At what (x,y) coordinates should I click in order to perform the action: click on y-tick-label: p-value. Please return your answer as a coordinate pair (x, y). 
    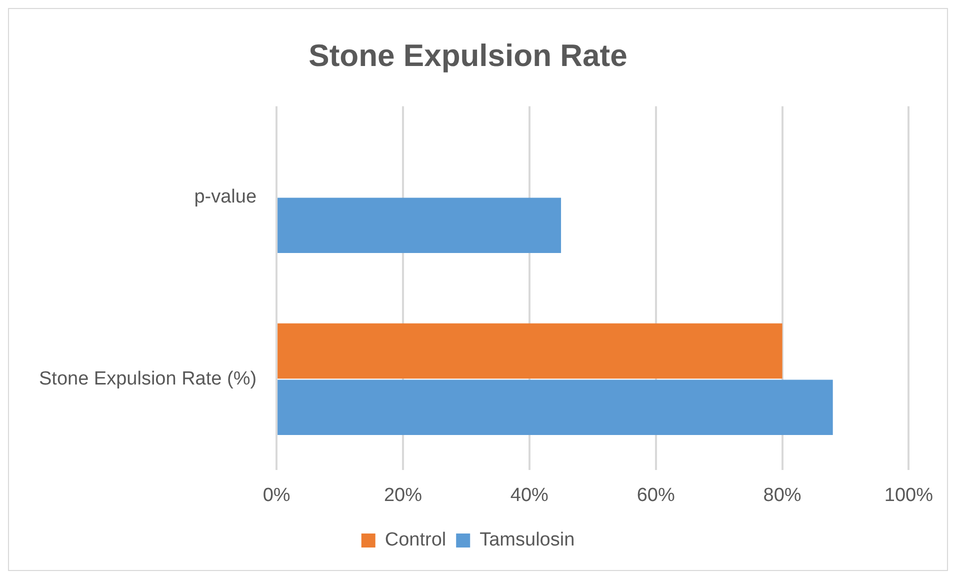
    Looking at the image, I should click on (225, 197).